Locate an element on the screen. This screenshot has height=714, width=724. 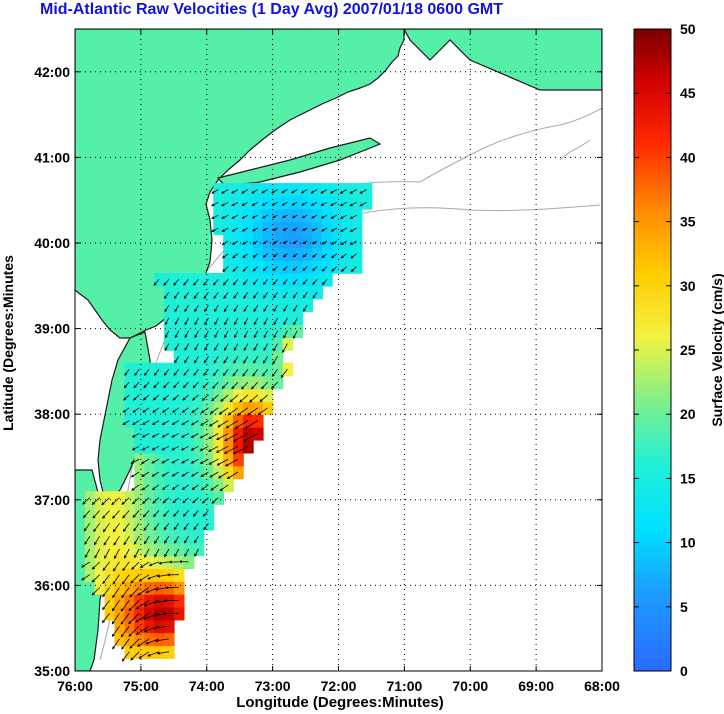
colorbar-tick-label: 40 is located at coordinates (688, 157).